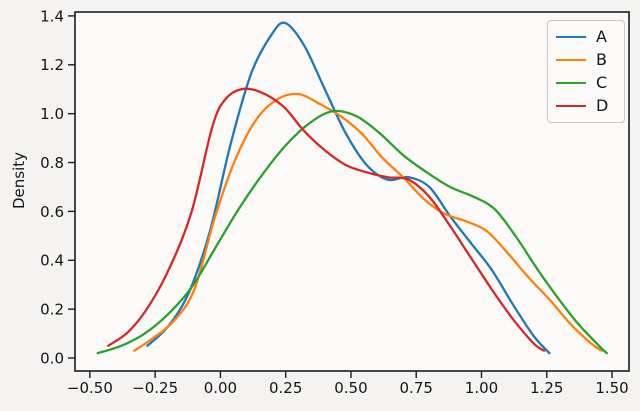  What do you see at coordinates (285, 388) in the screenshot?
I see `x-tick-label: 0.25` at bounding box center [285, 388].